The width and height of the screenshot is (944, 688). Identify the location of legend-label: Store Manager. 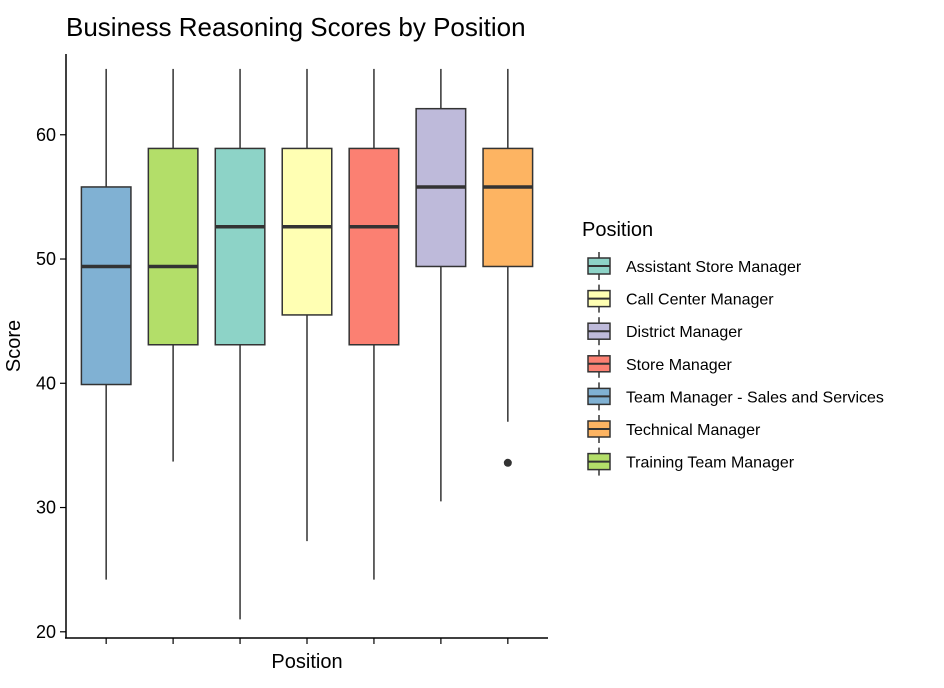
(679, 365).